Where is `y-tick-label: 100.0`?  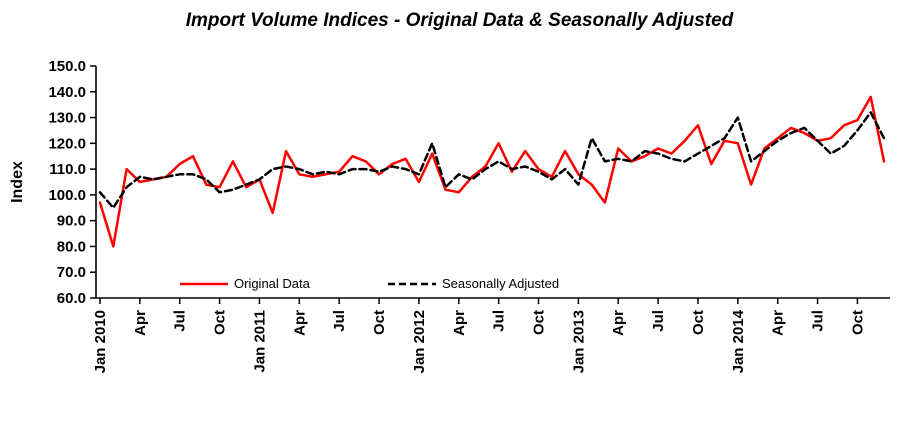 y-tick-label: 100.0 is located at coordinates (67, 195).